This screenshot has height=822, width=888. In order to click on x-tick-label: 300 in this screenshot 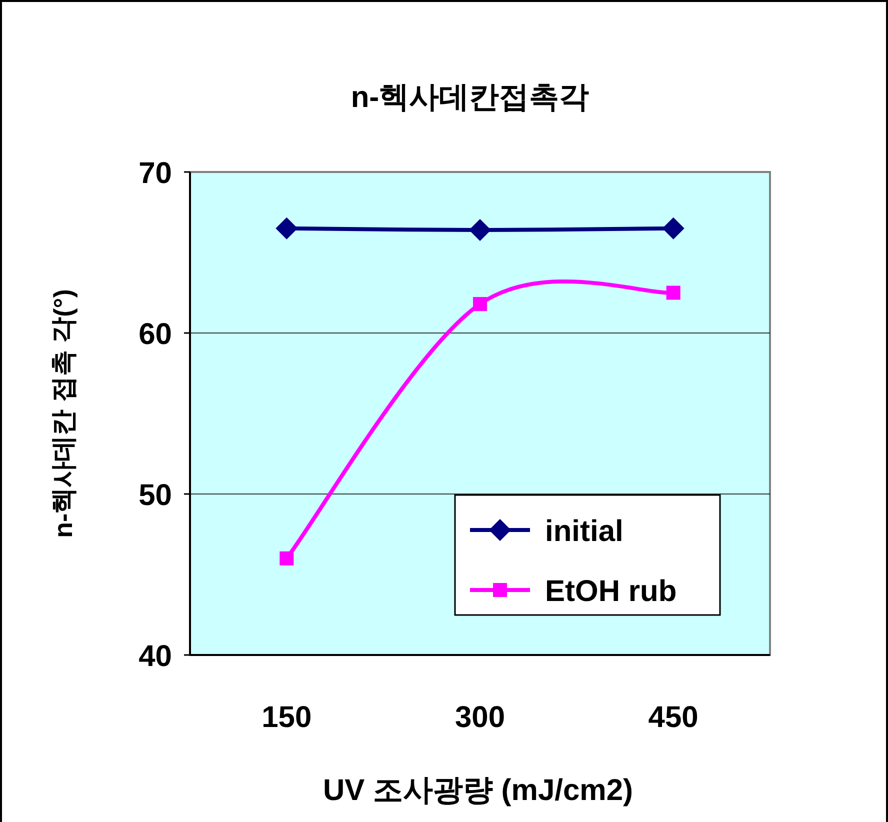, I will do `click(480, 717)`.